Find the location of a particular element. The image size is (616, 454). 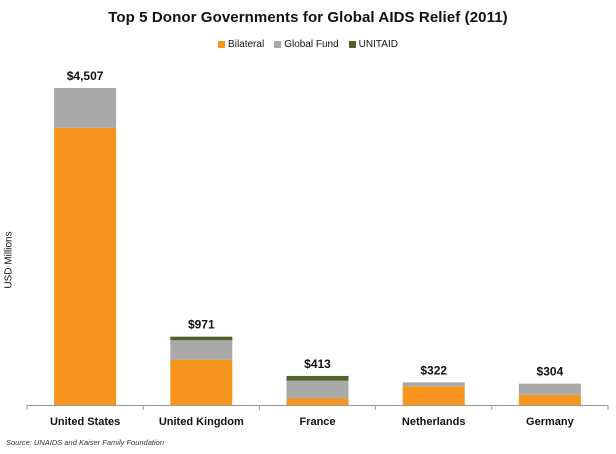

legend-item-global-fund: Global Fund is located at coordinates (306, 44).